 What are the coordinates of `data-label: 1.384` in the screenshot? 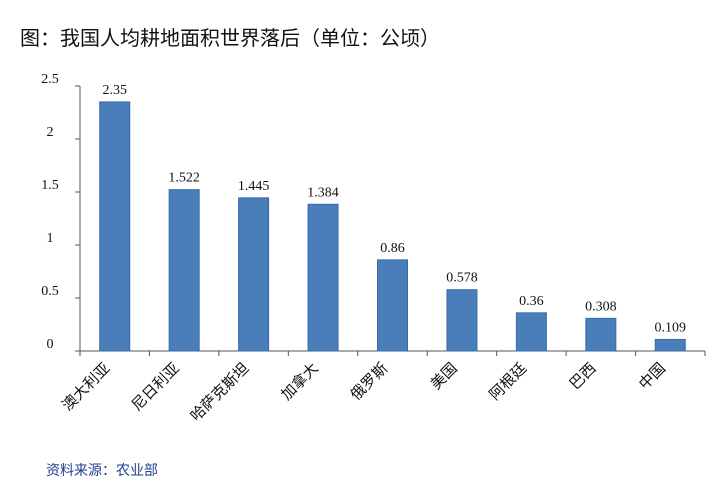 It's located at (323, 192).